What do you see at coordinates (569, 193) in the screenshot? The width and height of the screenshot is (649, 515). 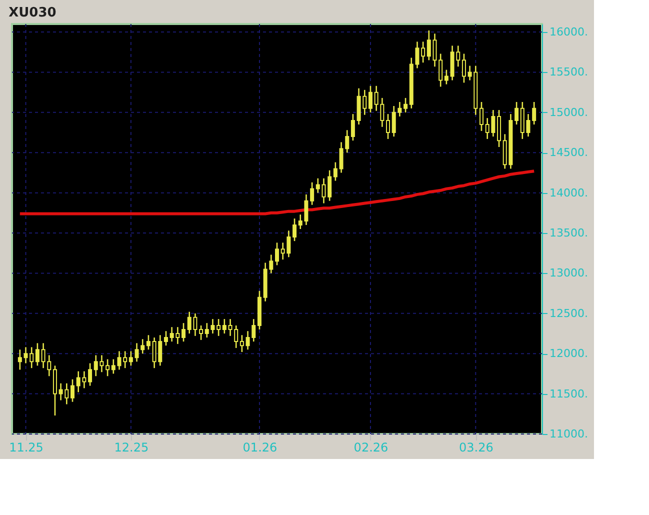 I see `y-tick-label: 14000.` at bounding box center [569, 193].